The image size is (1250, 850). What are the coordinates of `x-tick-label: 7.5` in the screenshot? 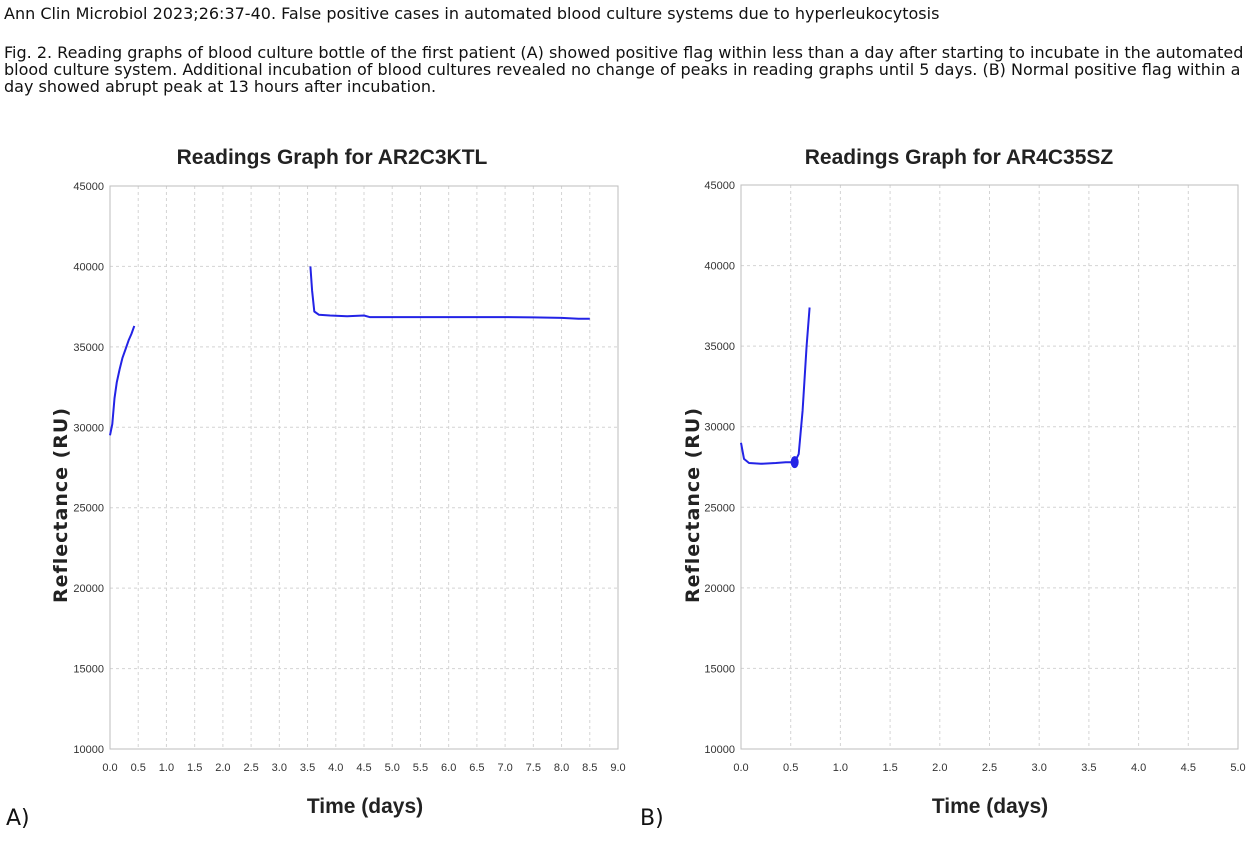 It's located at (533, 768).